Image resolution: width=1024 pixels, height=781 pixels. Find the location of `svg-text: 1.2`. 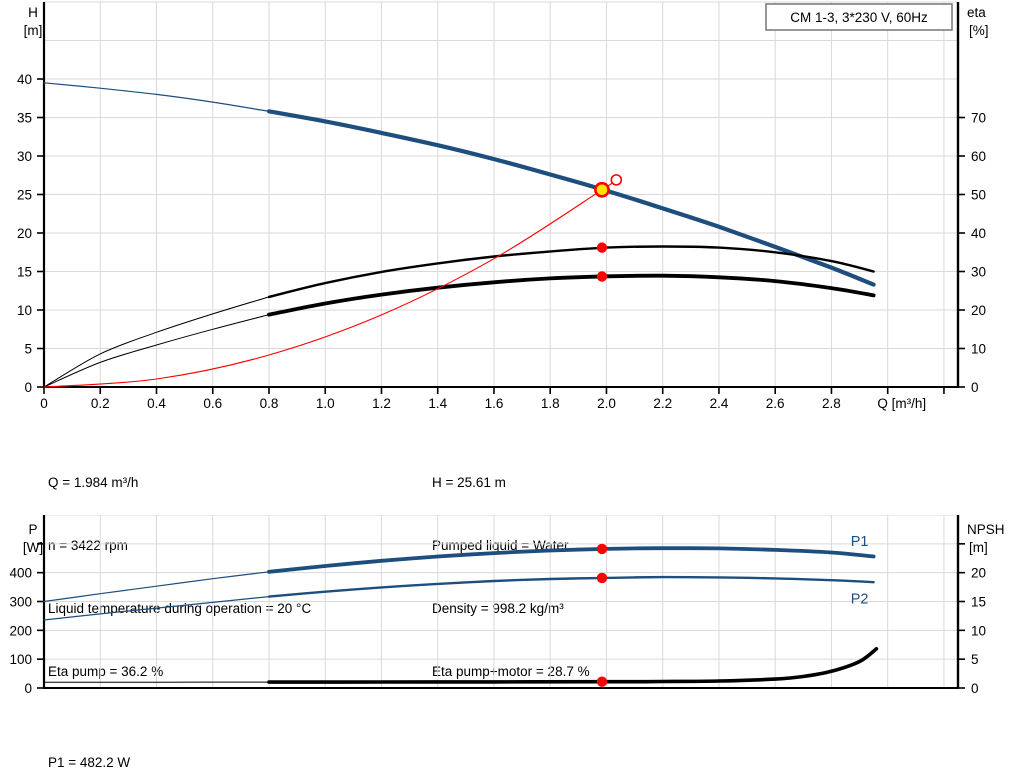

svg-text: 1.2 is located at coordinates (381, 403).